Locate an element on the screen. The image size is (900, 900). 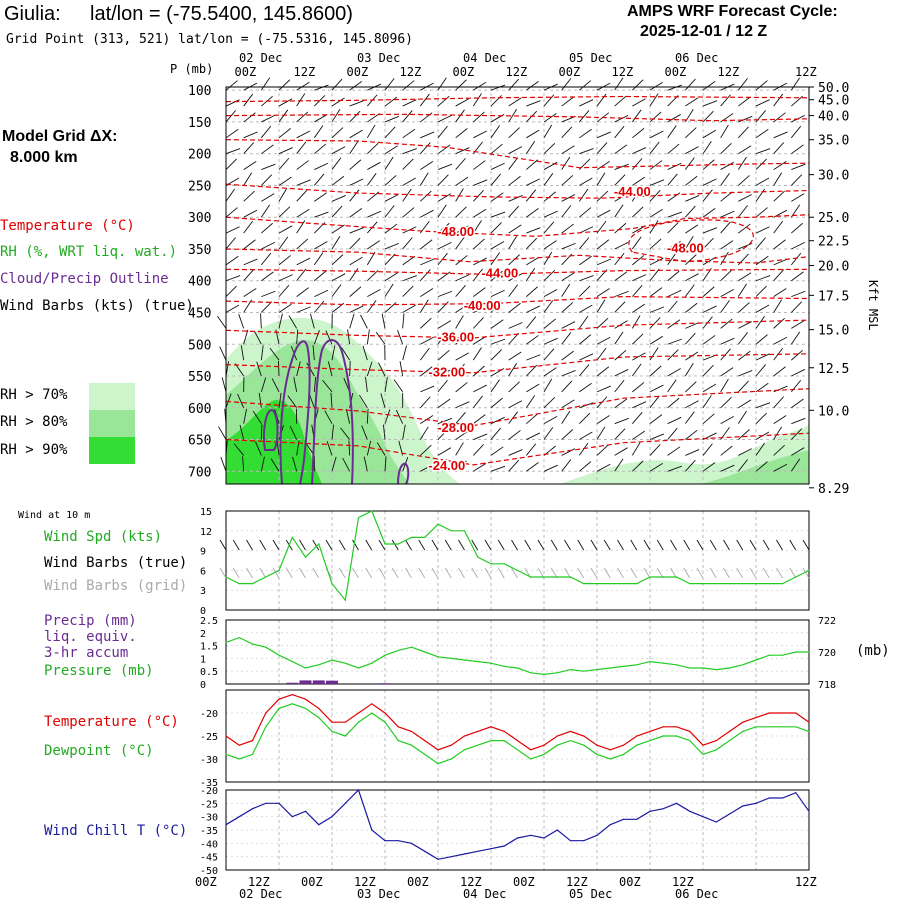
site-latlon: lat/lon = (-75.5400, 145.8600) is located at coordinates (221, 14).